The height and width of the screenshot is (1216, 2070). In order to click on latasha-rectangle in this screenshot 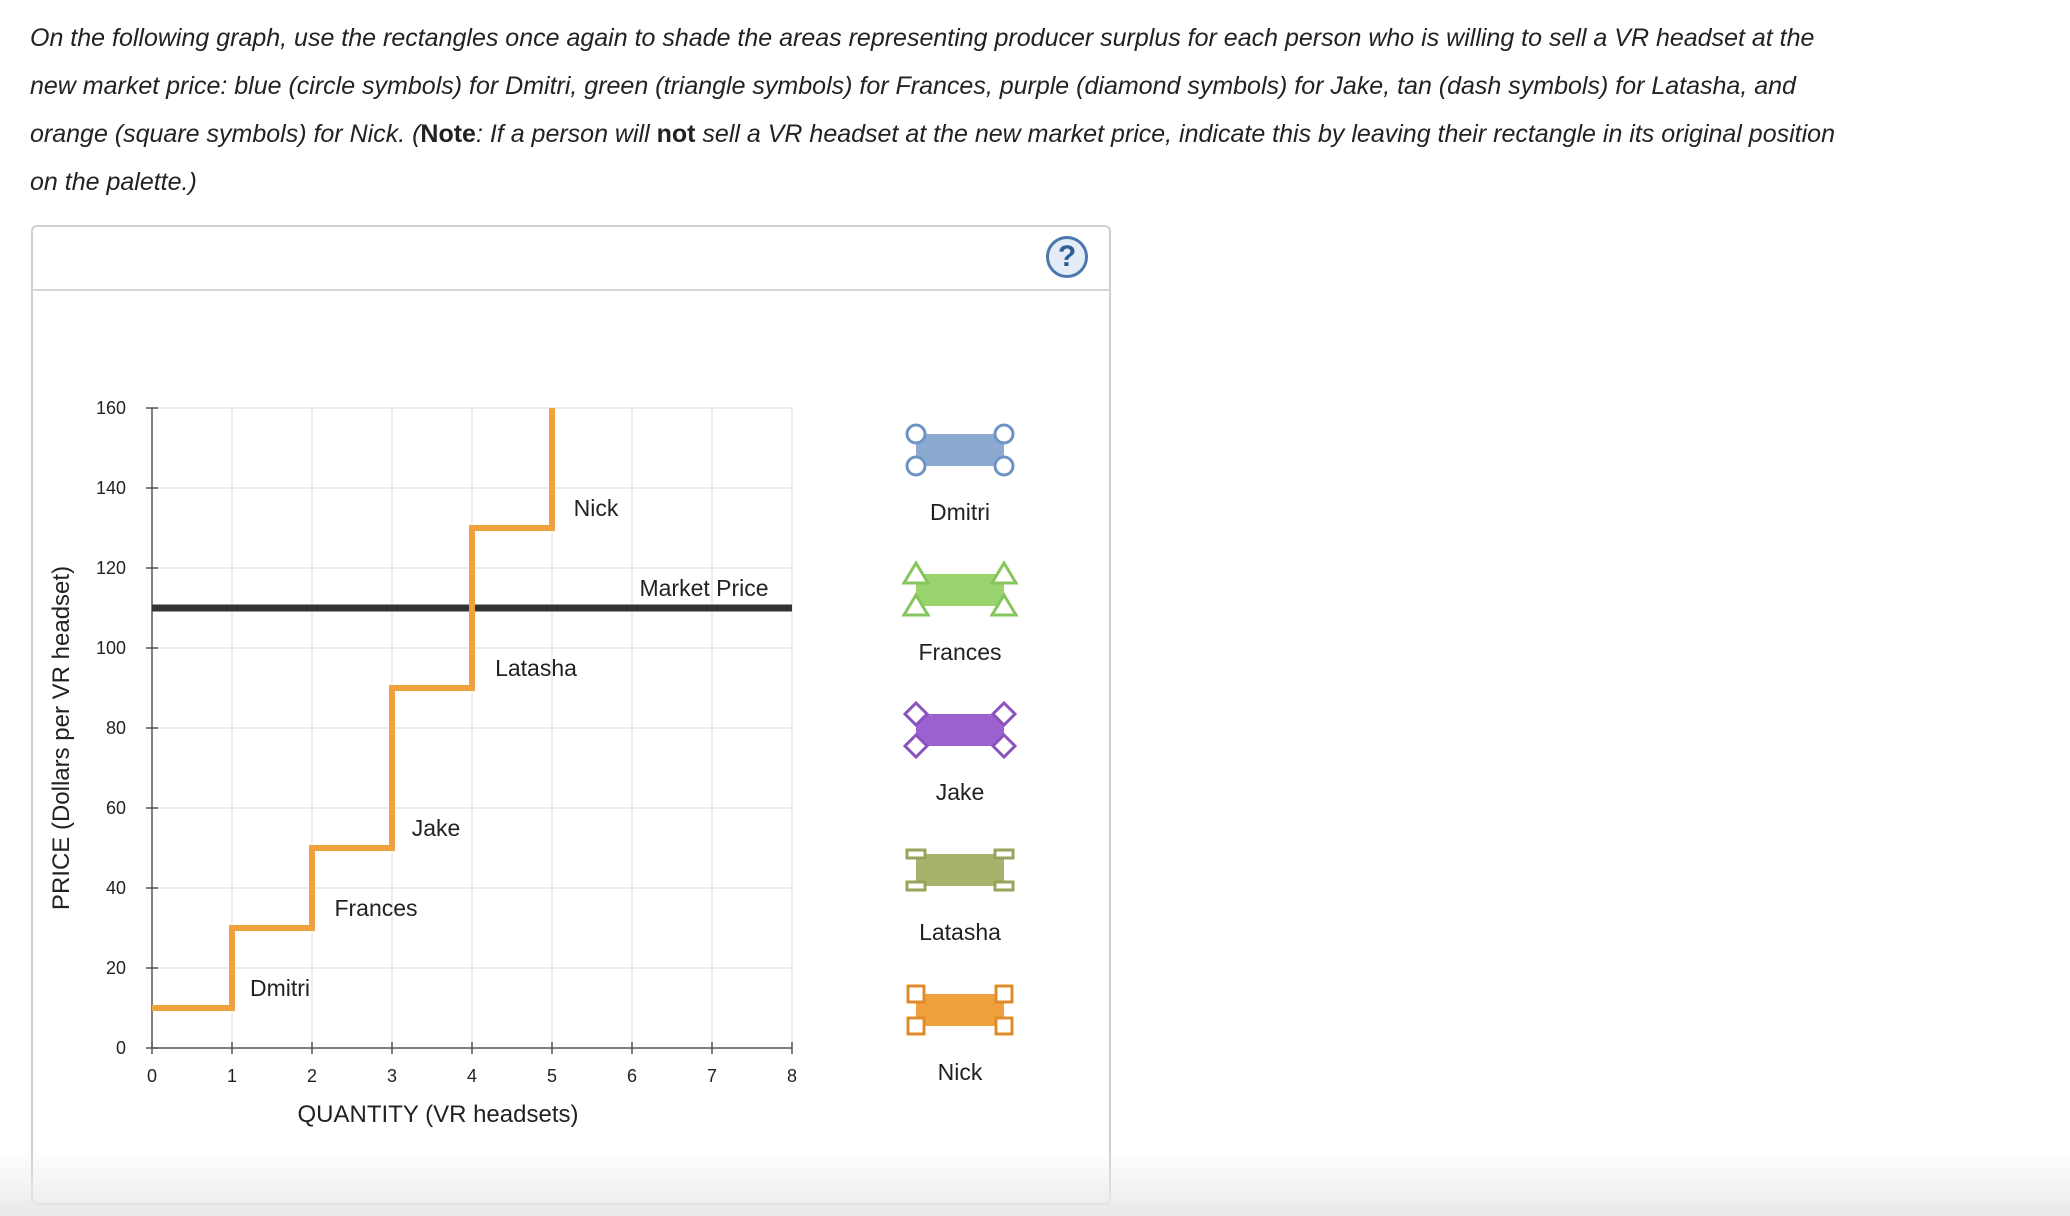, I will do `click(960, 870)`.